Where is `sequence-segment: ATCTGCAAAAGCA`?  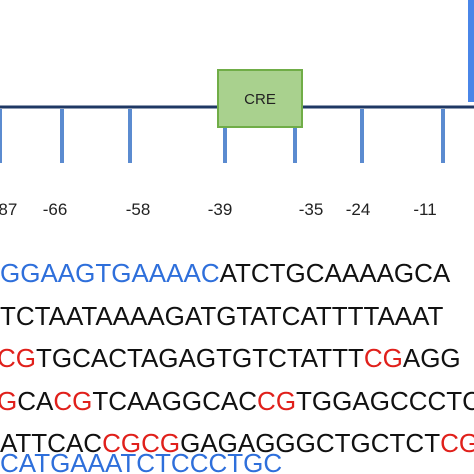 sequence-segment: ATCTGCAAAAGCA is located at coordinates (335, 273).